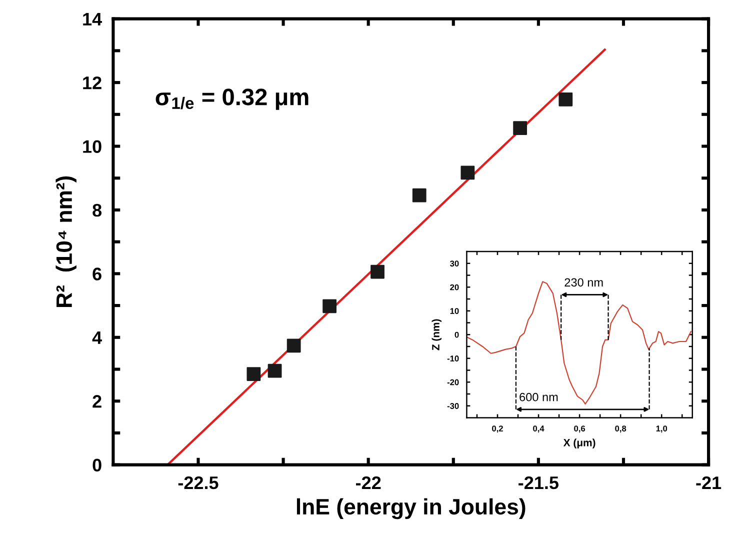 Image resolution: width=735 pixels, height=554 pixels. Describe the element at coordinates (583, 282) in the screenshot. I see `annotation: 230 nm` at that location.